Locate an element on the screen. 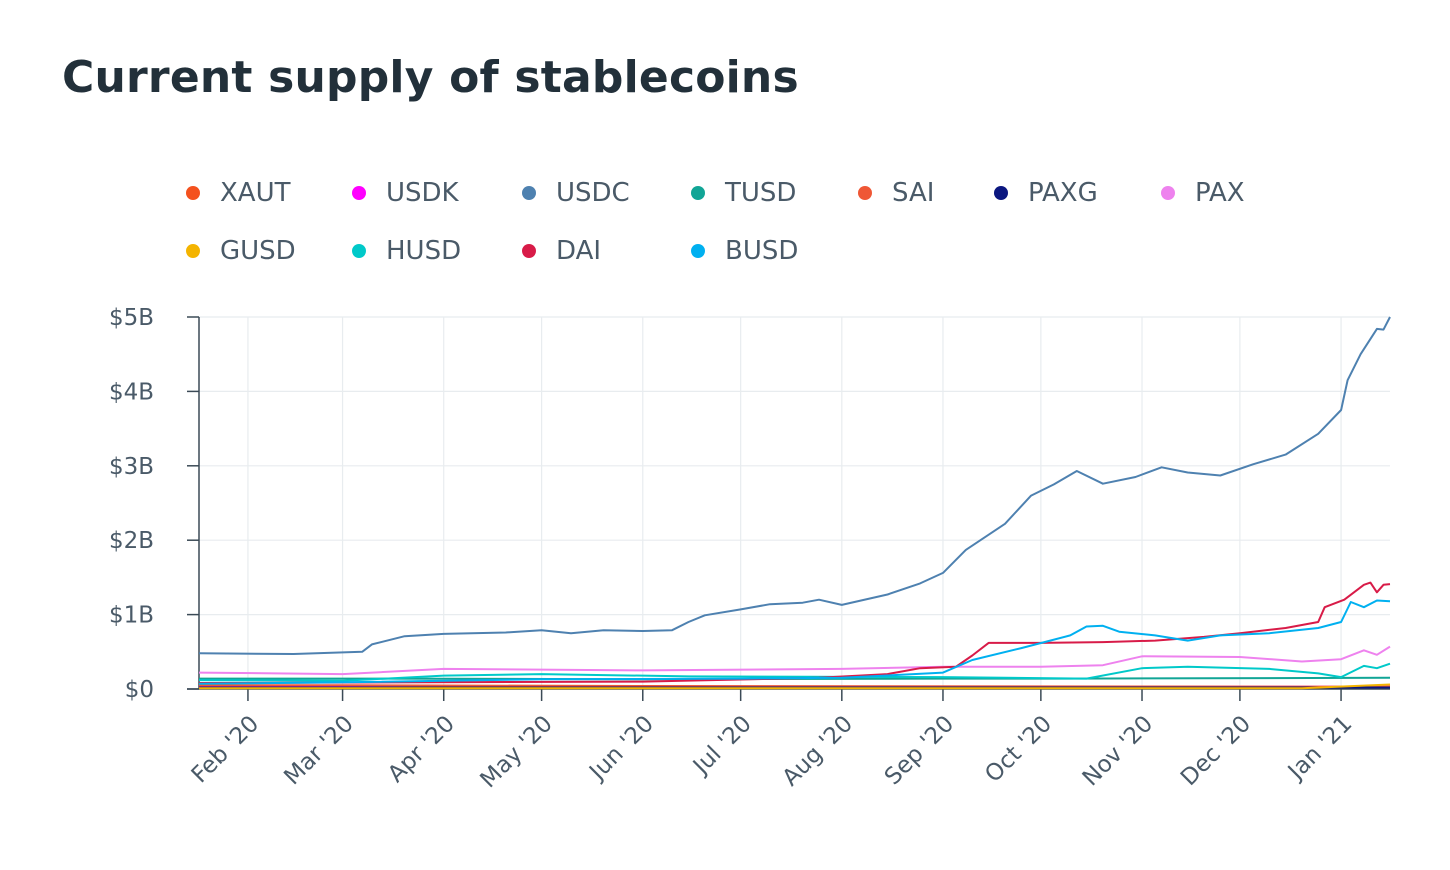 Image resolution: width=1450 pixels, height=870 pixels. series-line-busd is located at coordinates (794, 642).